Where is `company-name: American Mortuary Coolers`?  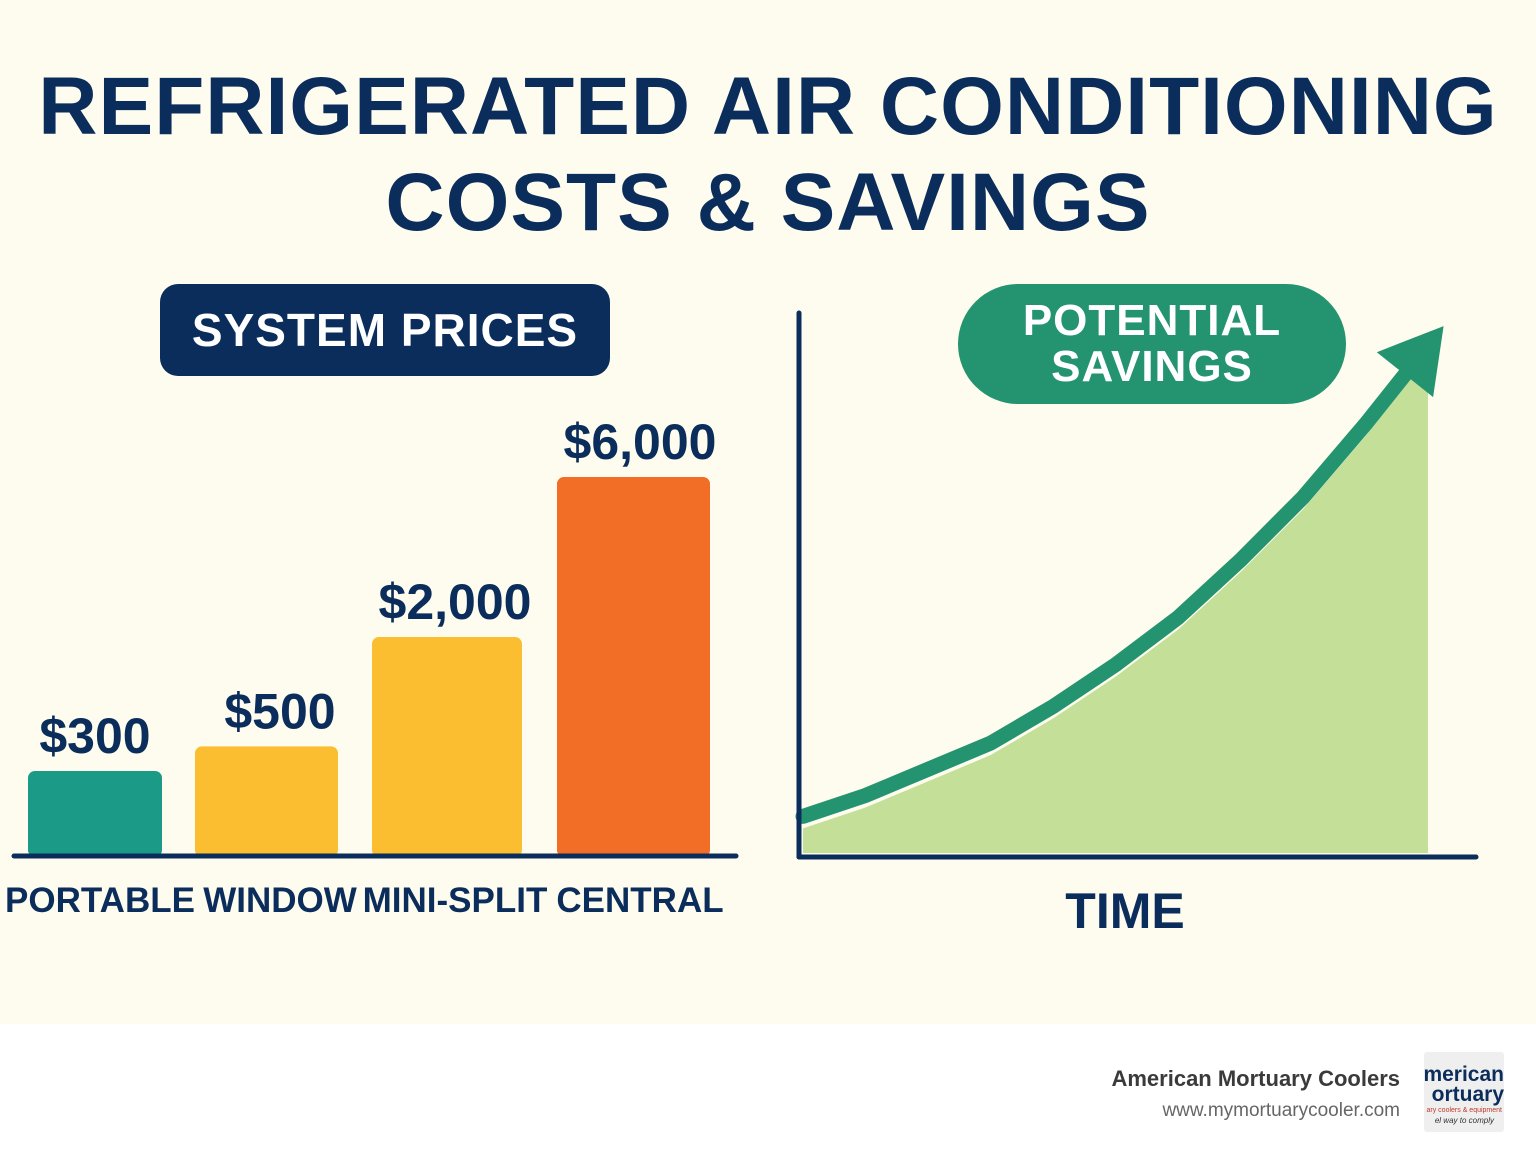 company-name: American Mortuary Coolers is located at coordinates (1255, 1078).